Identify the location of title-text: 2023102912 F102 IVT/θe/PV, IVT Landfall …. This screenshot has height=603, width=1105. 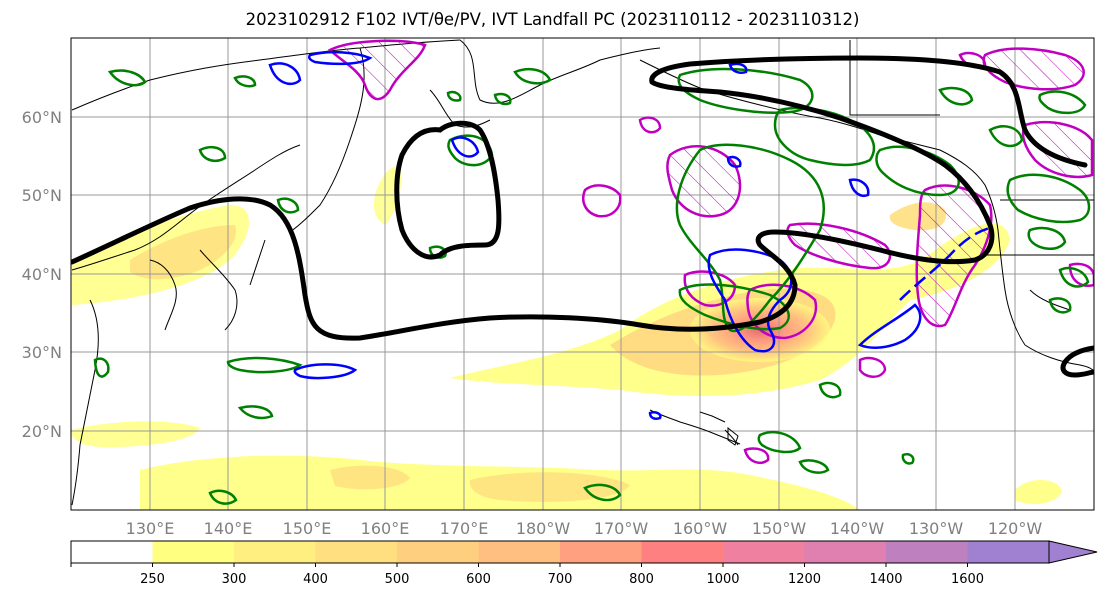
(552, 19).